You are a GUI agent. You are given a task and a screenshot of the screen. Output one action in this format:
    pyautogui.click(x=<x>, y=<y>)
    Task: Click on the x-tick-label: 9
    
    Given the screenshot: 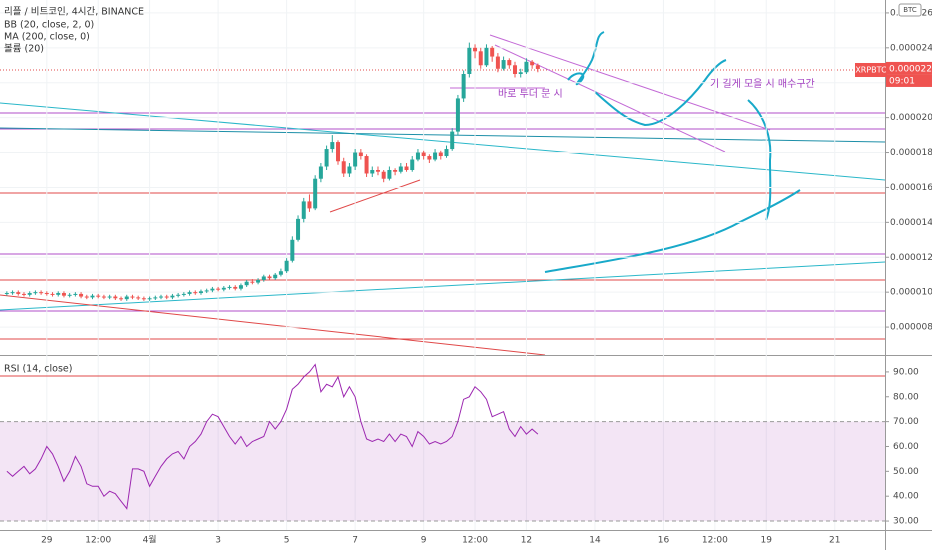 What is the action you would take?
    pyautogui.click(x=424, y=541)
    